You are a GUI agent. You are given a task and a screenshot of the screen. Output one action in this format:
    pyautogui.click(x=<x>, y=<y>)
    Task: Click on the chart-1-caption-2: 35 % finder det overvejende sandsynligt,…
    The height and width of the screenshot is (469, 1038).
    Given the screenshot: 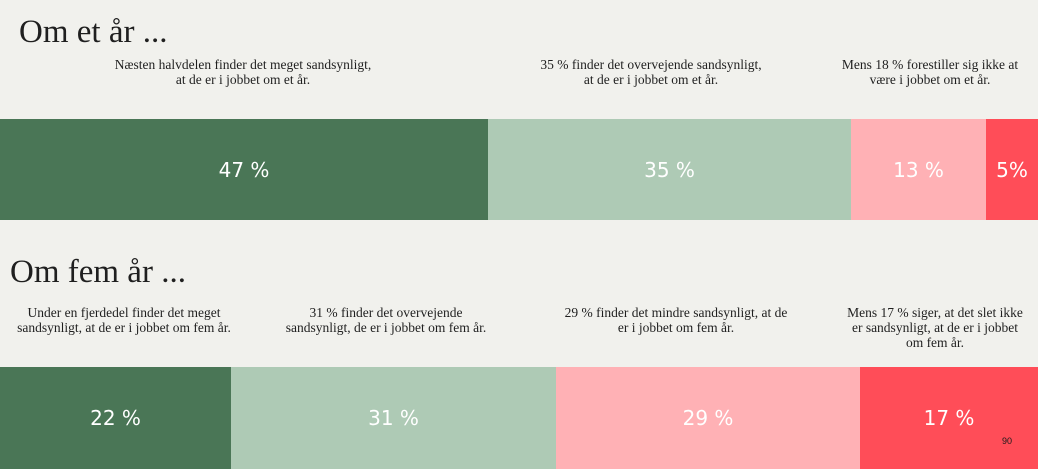 What is the action you would take?
    pyautogui.click(x=651, y=72)
    